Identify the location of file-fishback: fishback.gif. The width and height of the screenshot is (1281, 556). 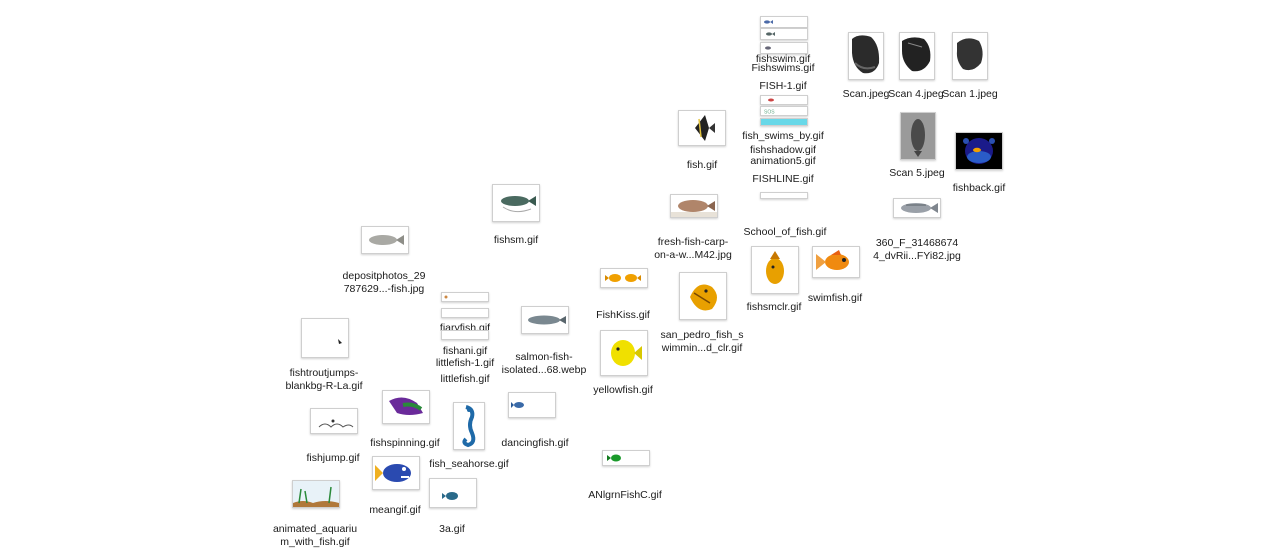
(979, 163).